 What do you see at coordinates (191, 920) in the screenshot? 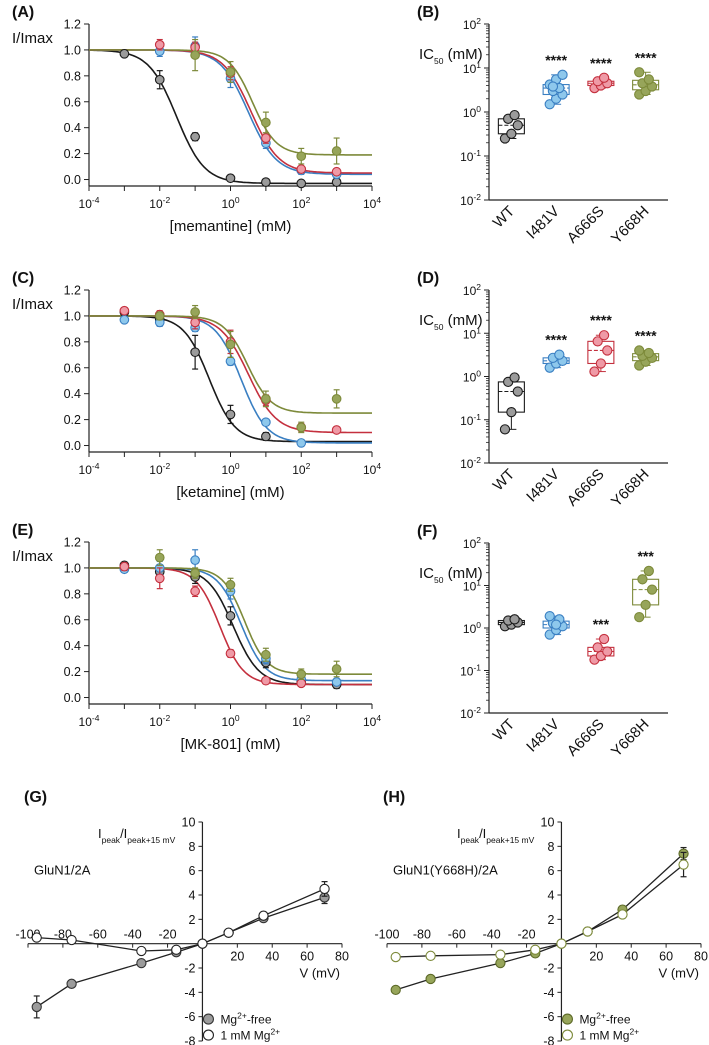
I see `panel-g-y-tick-label: 2` at bounding box center [191, 920].